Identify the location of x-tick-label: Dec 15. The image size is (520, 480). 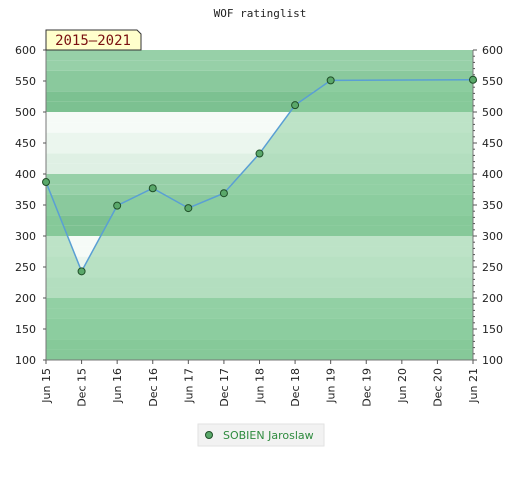
(82, 387).